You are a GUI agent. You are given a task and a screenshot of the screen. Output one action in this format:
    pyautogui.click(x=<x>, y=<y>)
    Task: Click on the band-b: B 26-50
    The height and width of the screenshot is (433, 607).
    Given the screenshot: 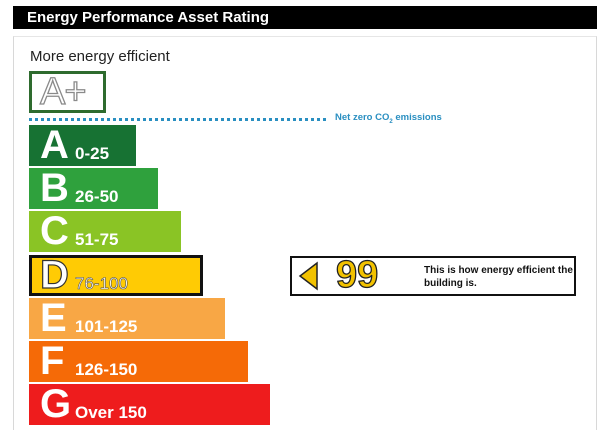 What is the action you would take?
    pyautogui.click(x=93, y=188)
    